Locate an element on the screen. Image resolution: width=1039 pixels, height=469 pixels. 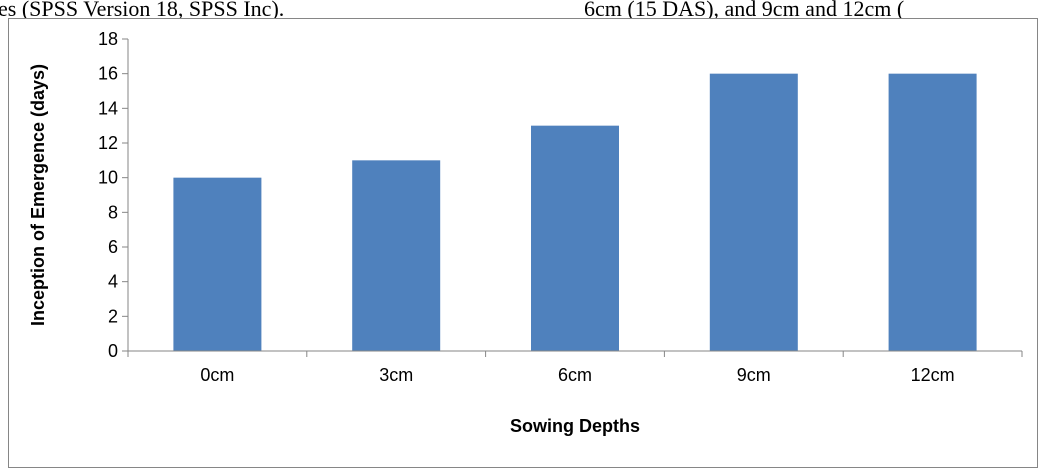
x-axis-ticks: 0cm 3cm 6cm 9cm 12cm is located at coordinates (575, 368).